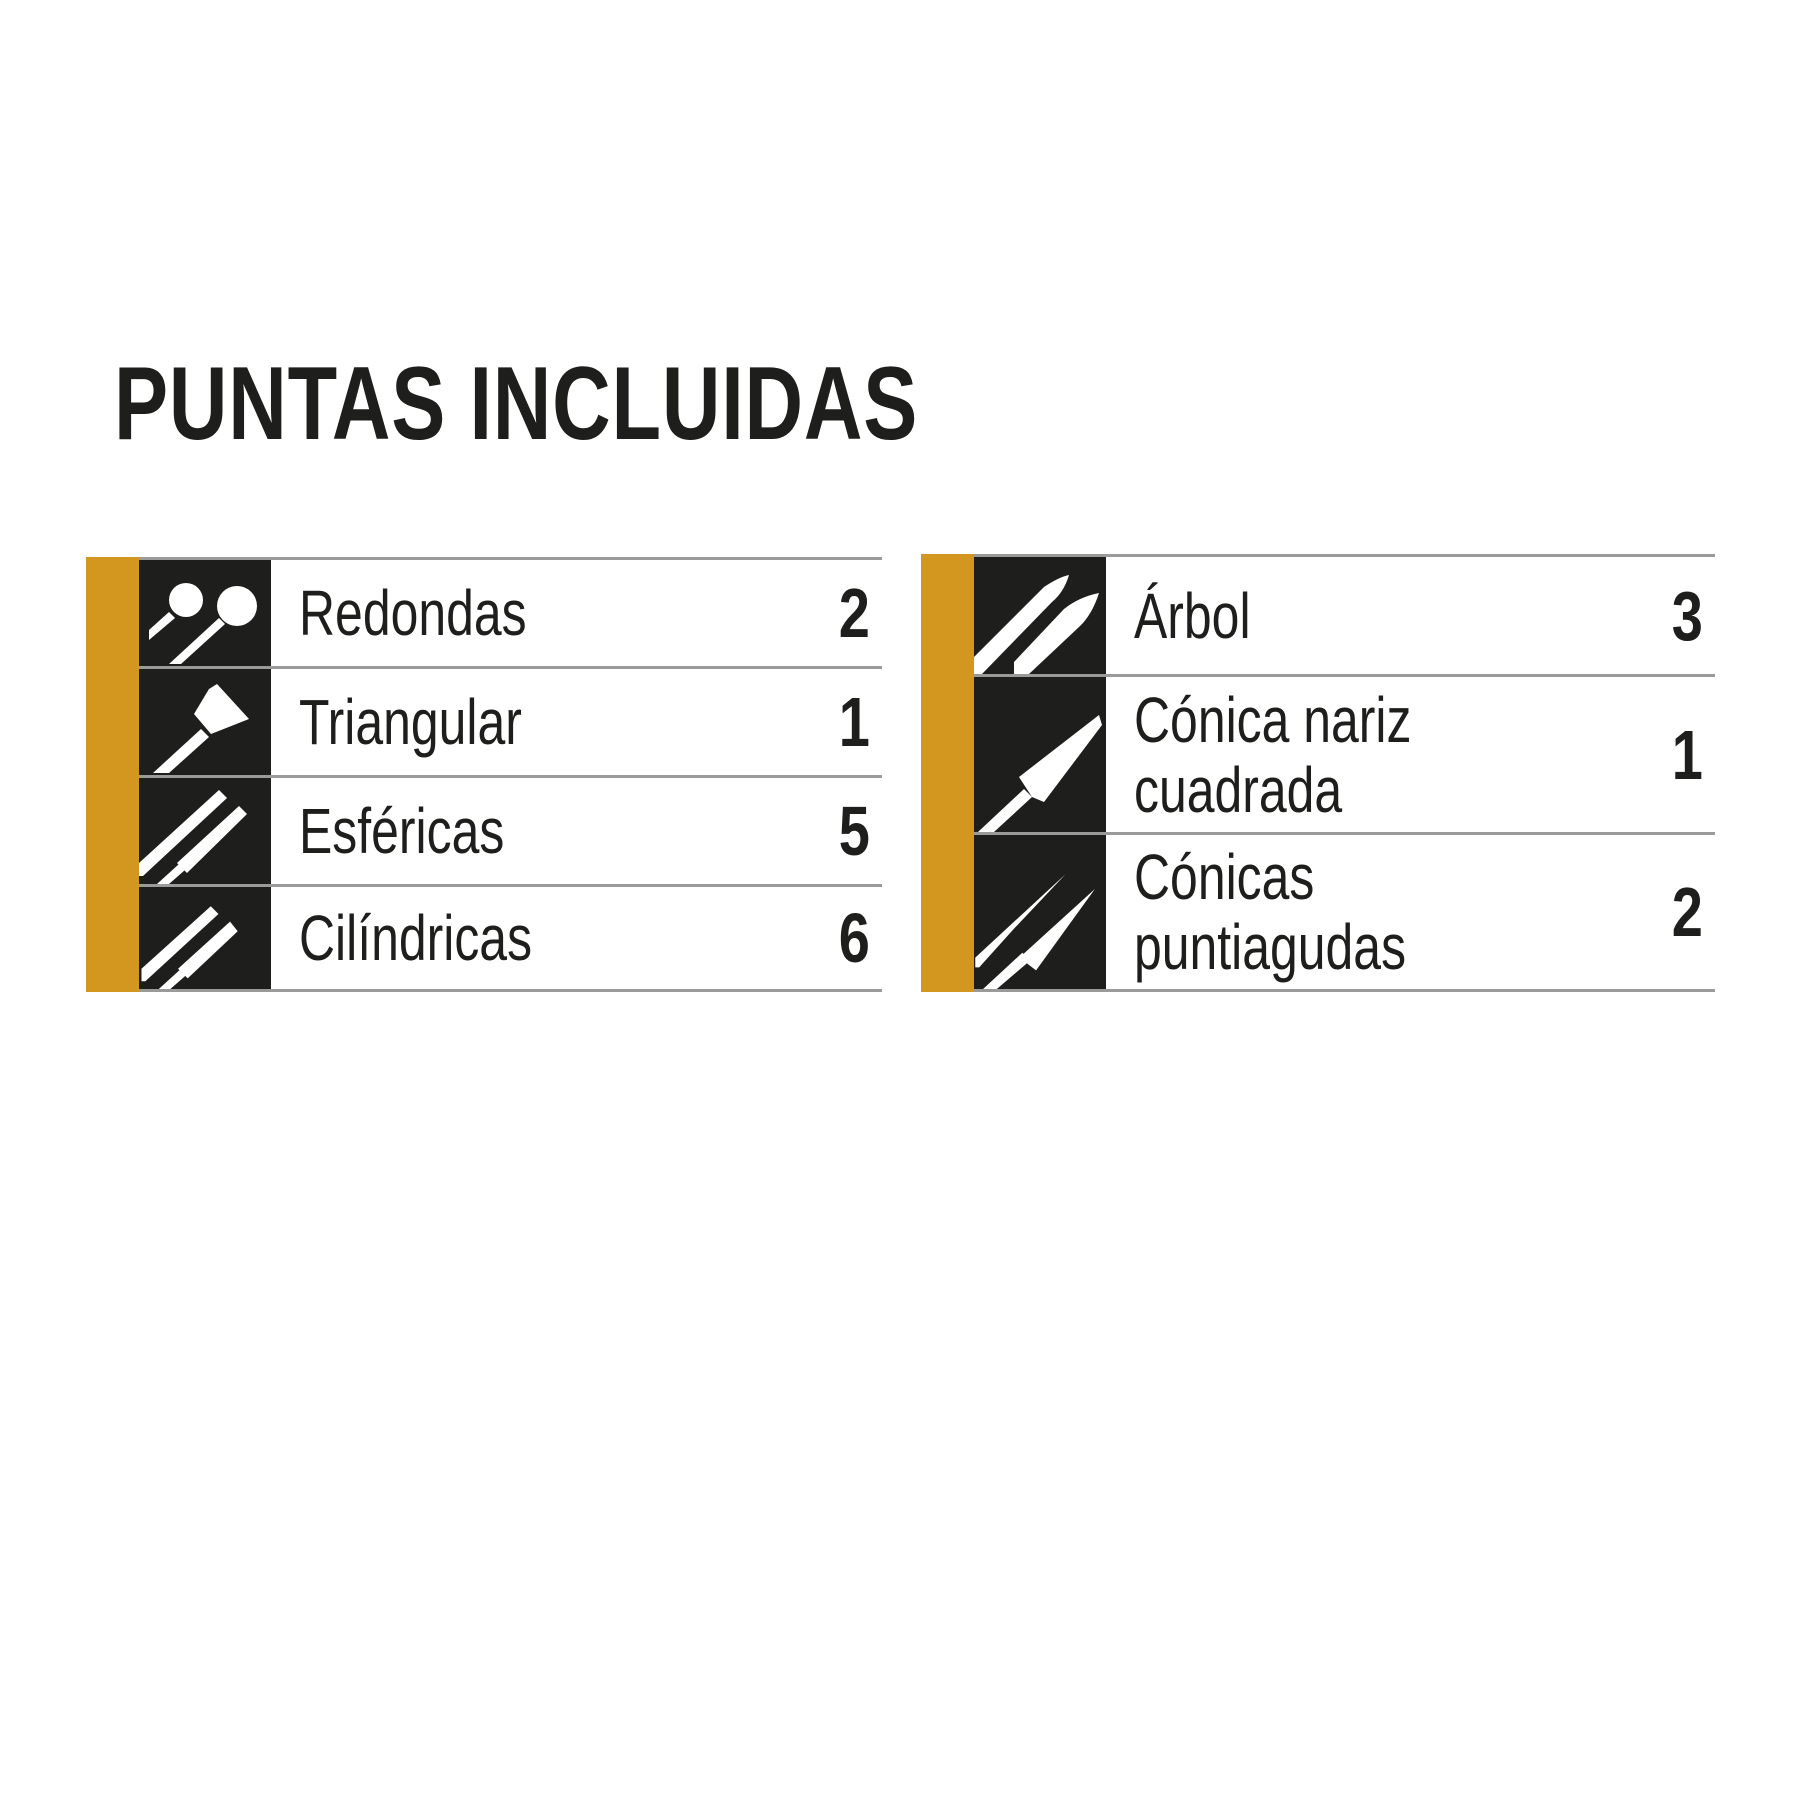  Describe the element at coordinates (1344, 753) in the screenshot. I see `table-row: Cónica nariz cuadrada 1` at that location.